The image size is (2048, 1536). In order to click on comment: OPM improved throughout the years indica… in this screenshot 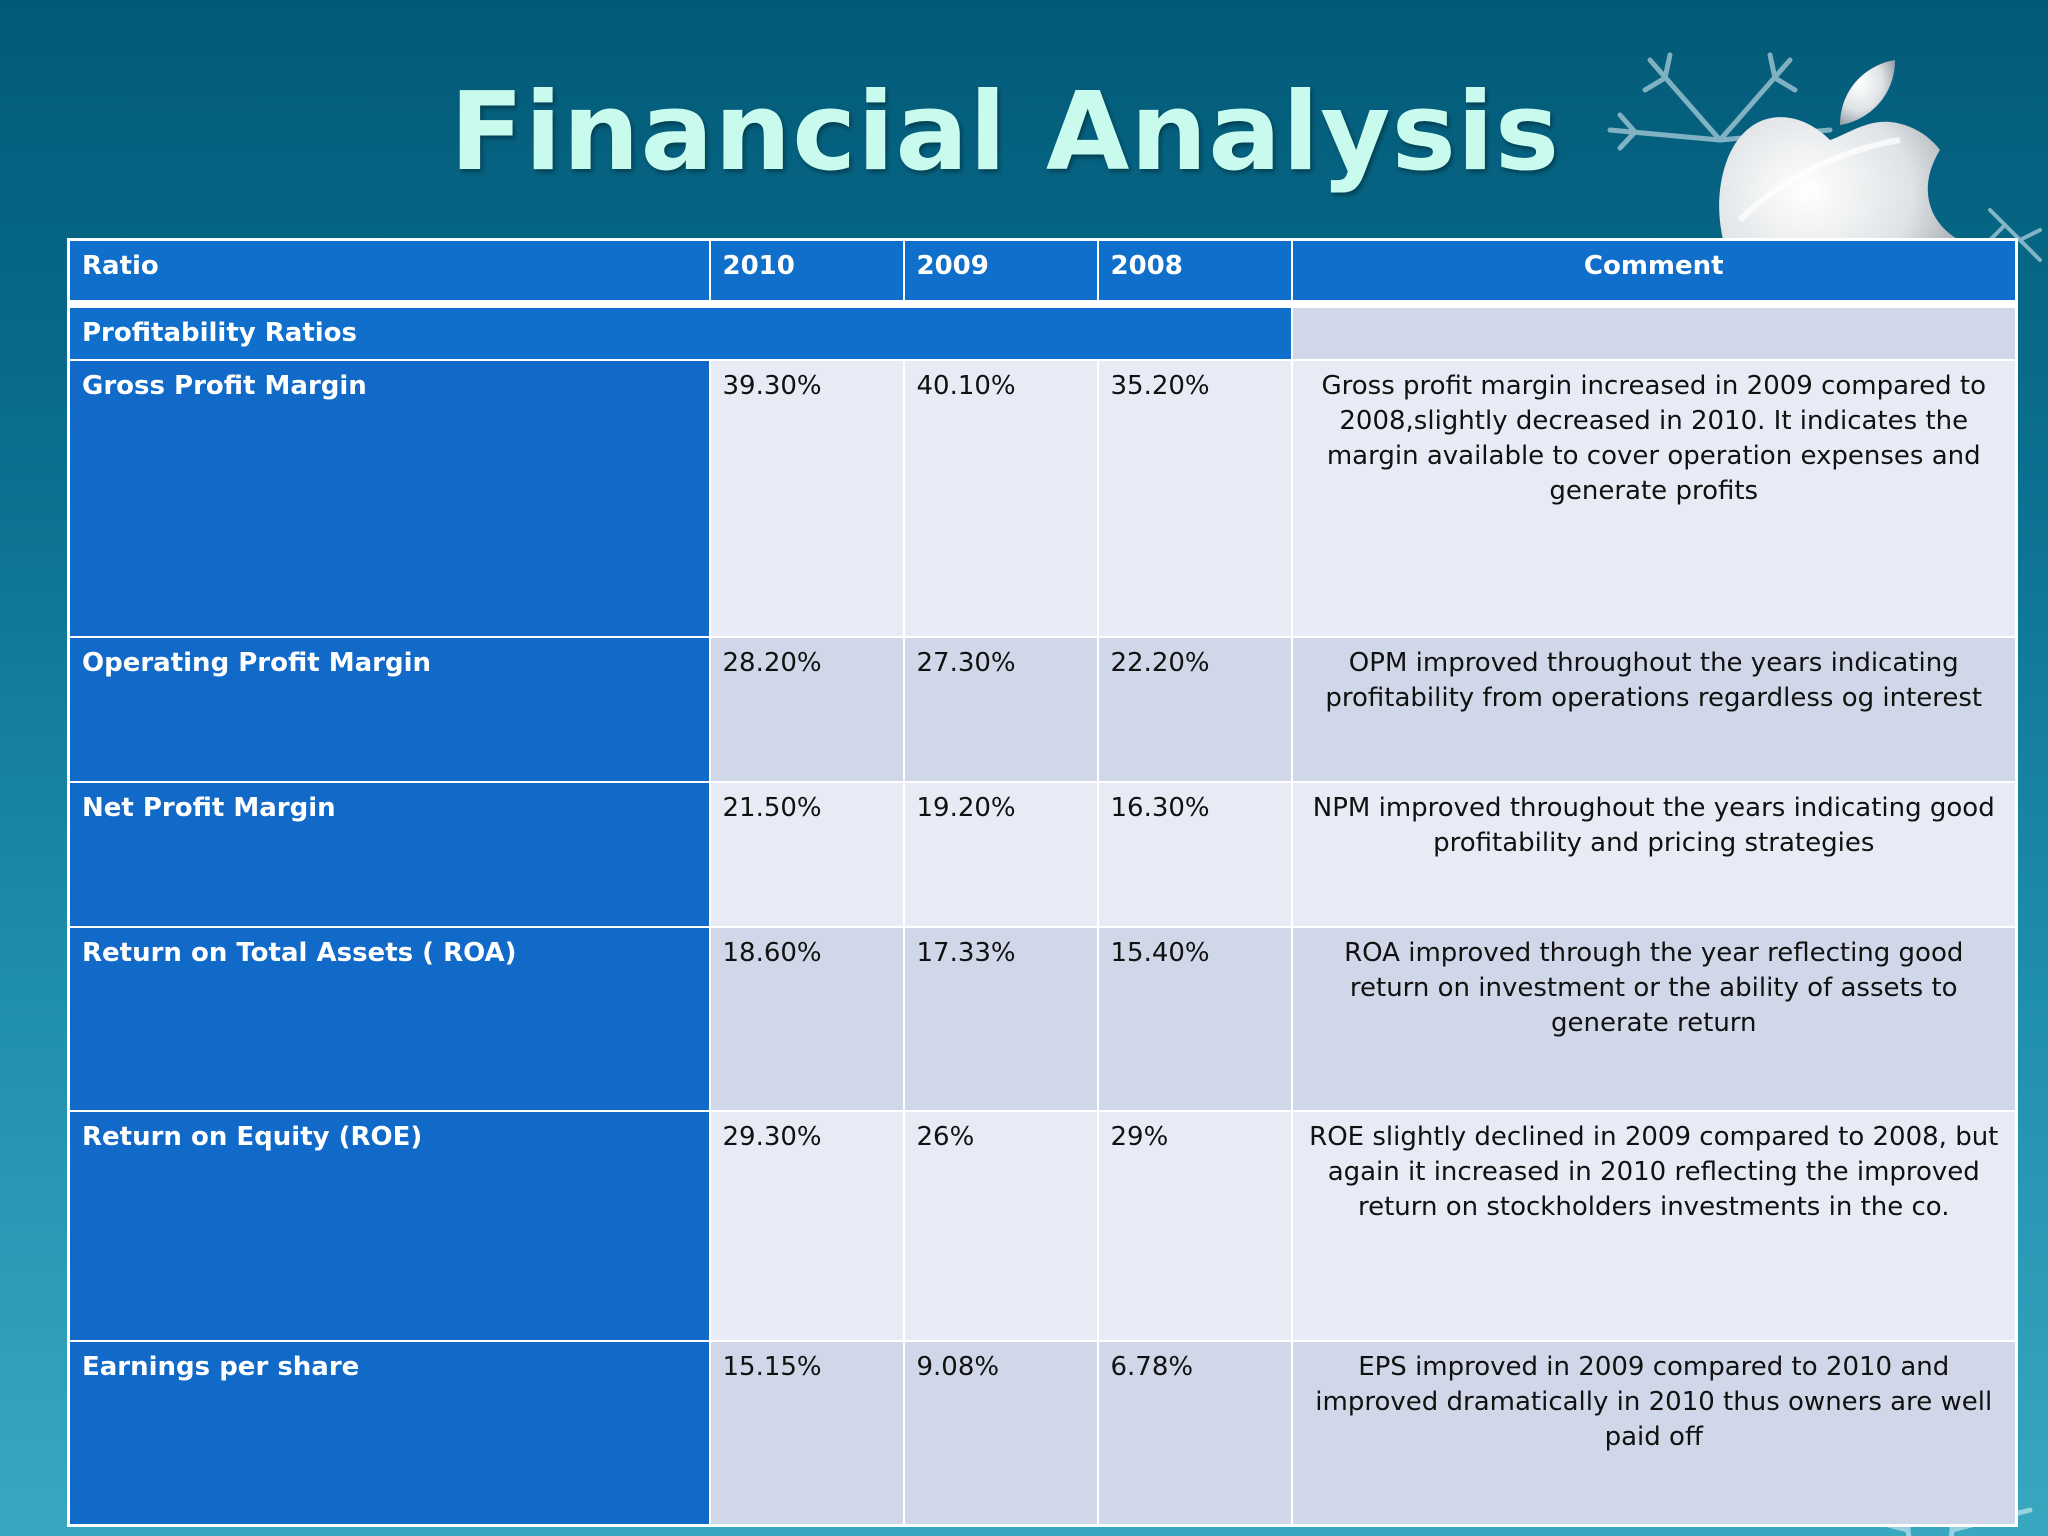, I will do `click(1654, 709)`.